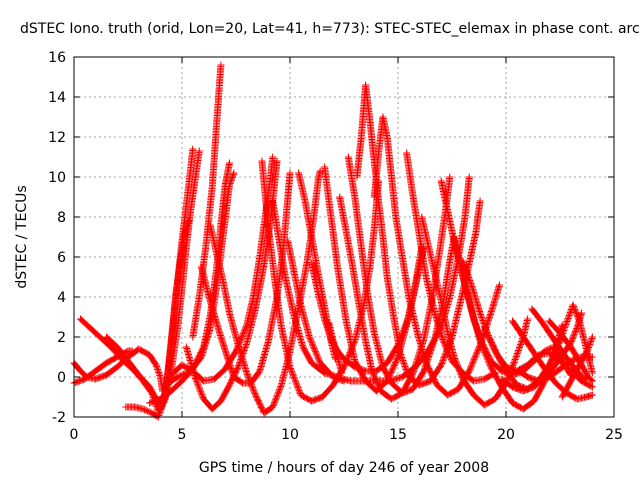 Image resolution: width=640 pixels, height=480 pixels. I want to click on y-tick-label: 0, so click(61, 378).